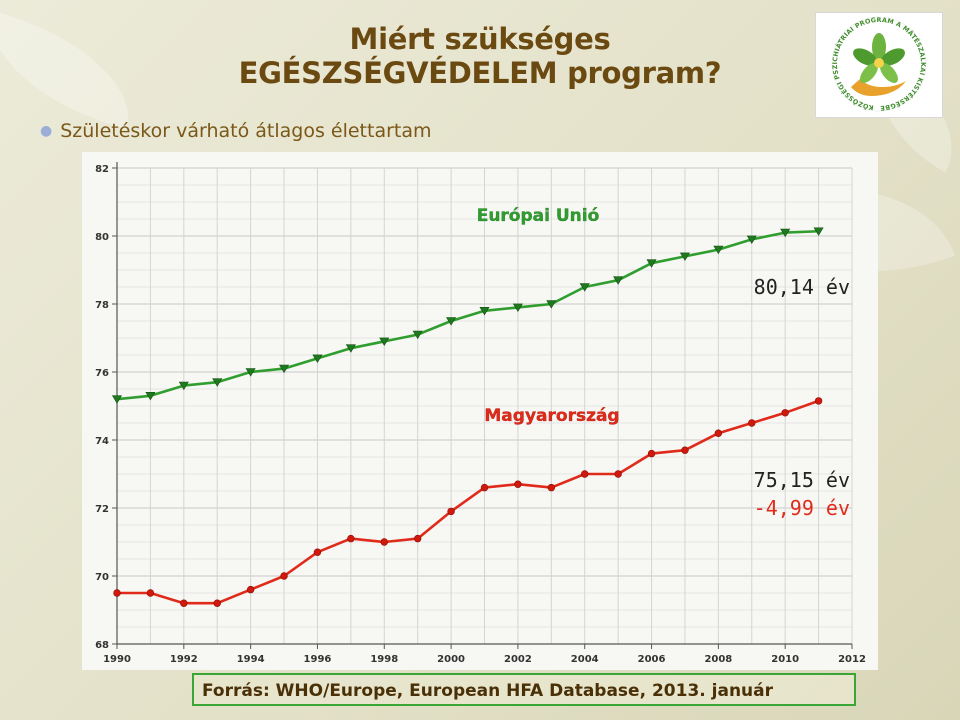 The image size is (960, 720). Describe the element at coordinates (102, 305) in the screenshot. I see `y-tick-label: 78` at that location.